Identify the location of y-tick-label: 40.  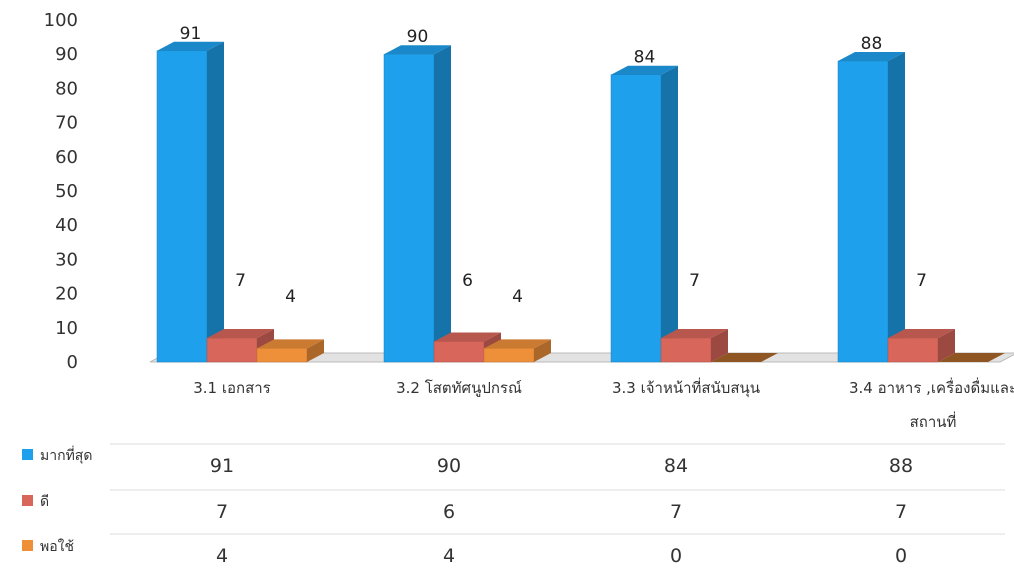
(66, 225).